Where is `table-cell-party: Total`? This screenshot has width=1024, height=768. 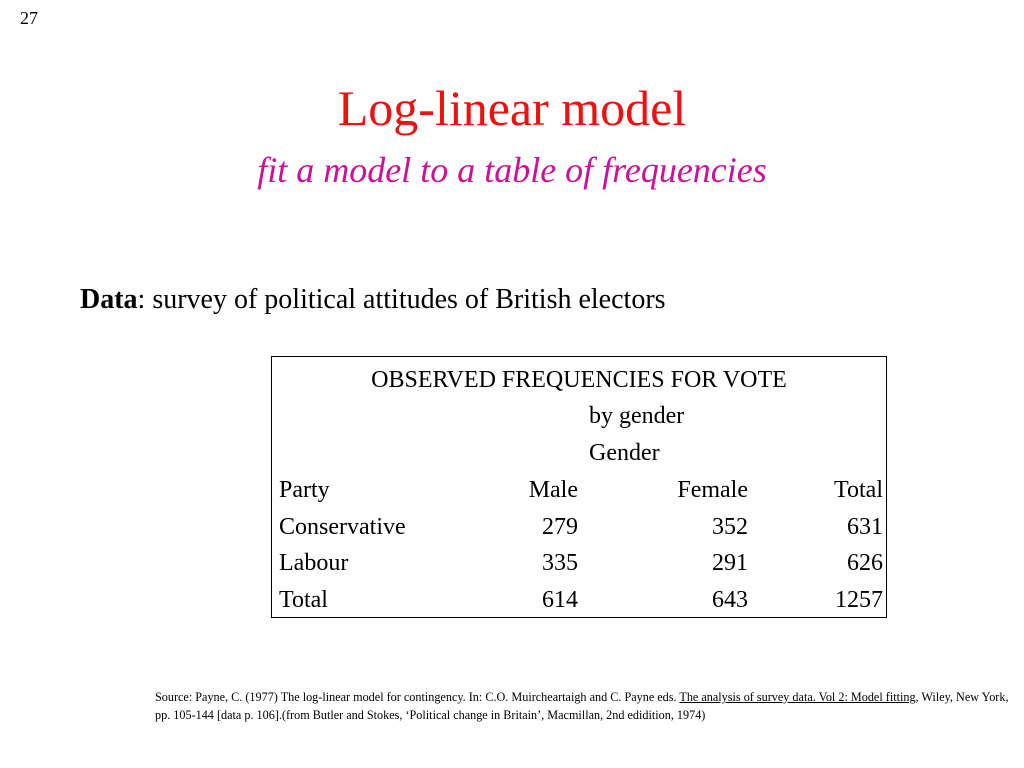
table-cell-party: Total is located at coordinates (303, 600).